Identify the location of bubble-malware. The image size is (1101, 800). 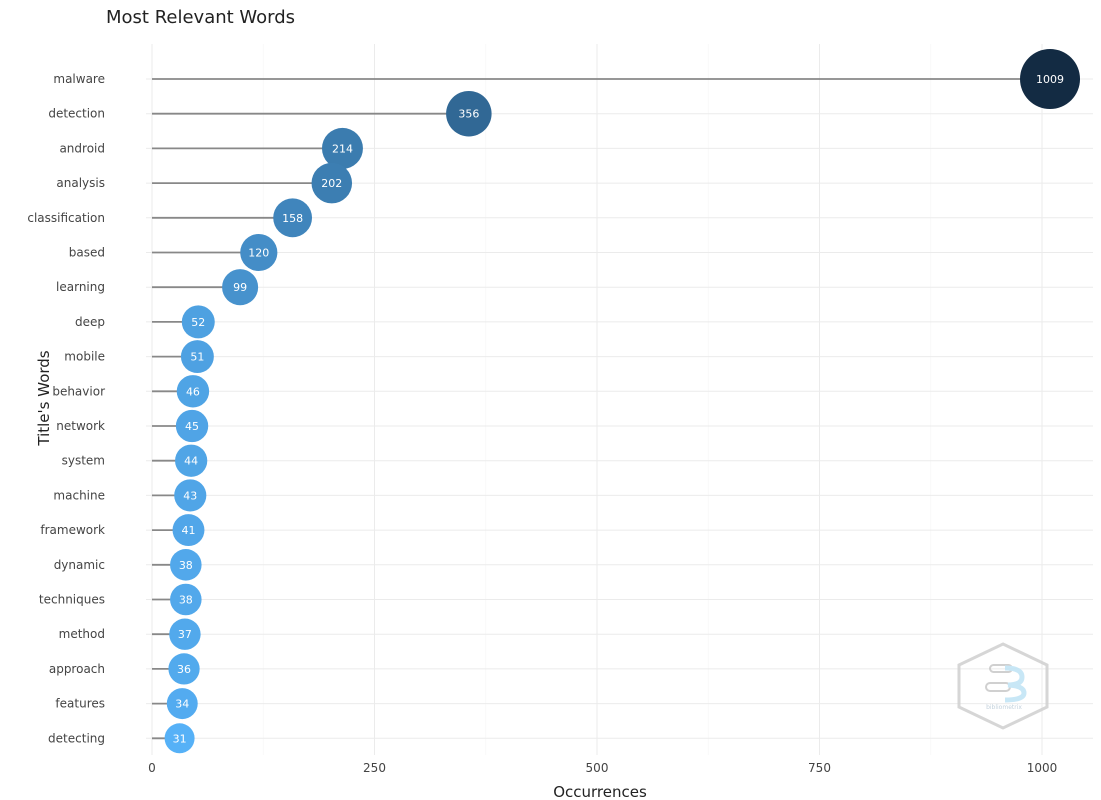
(1050, 79).